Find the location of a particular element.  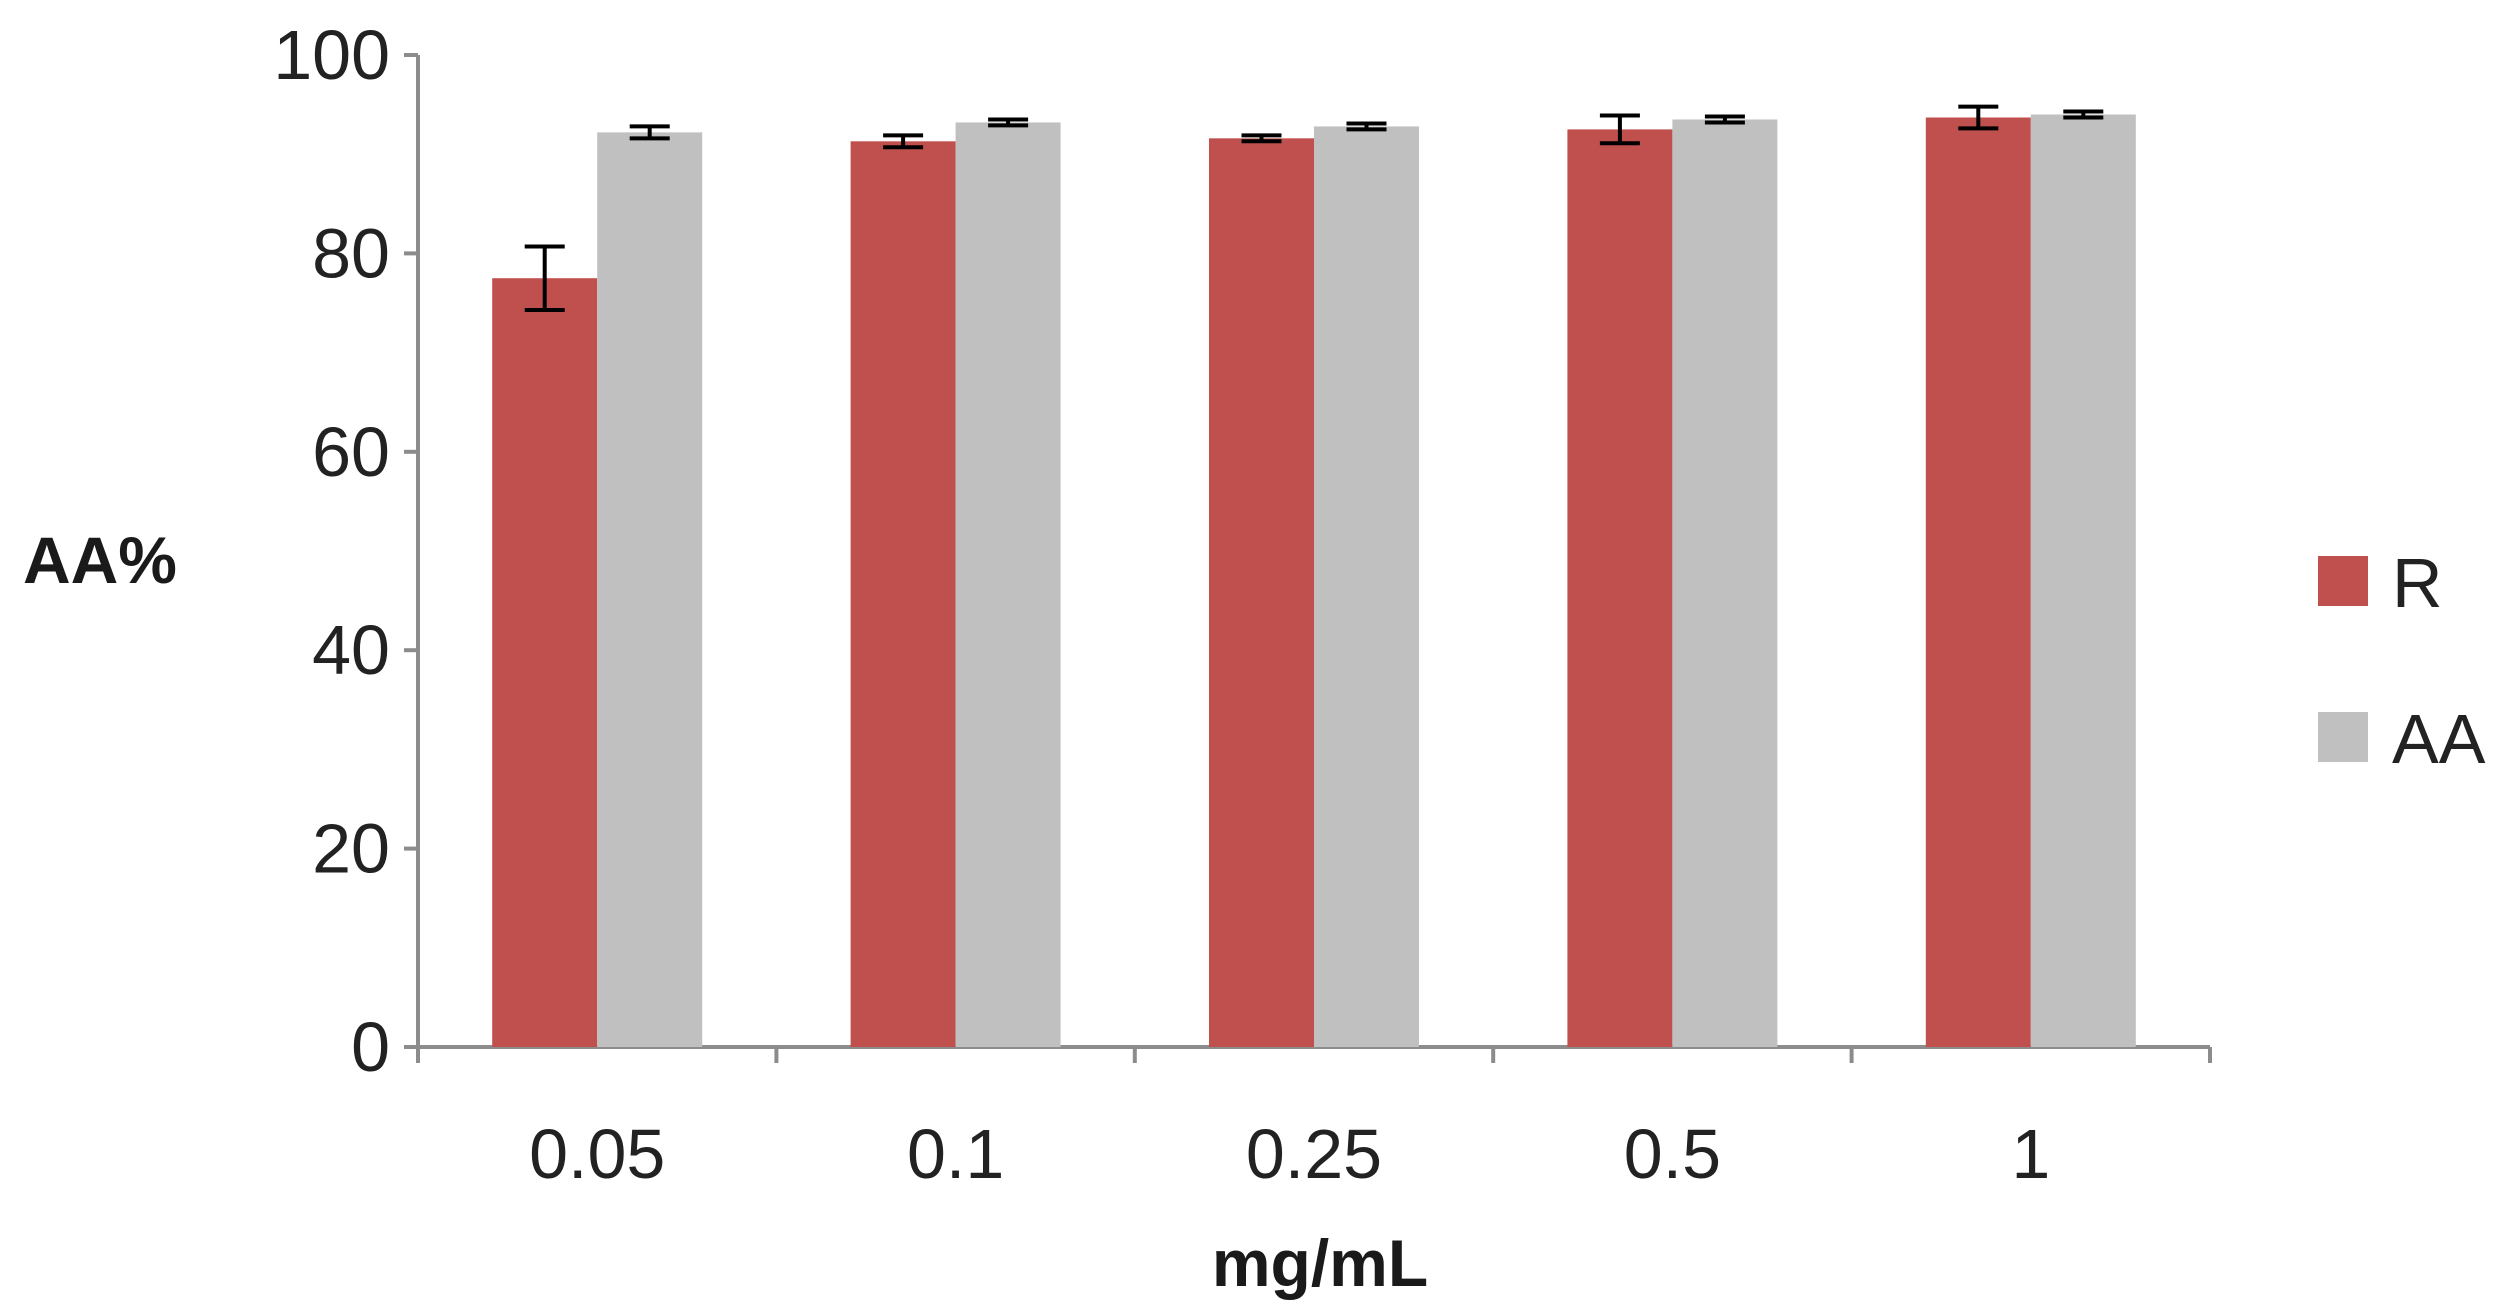

legend-label-aa: AA is located at coordinates (2439, 739).